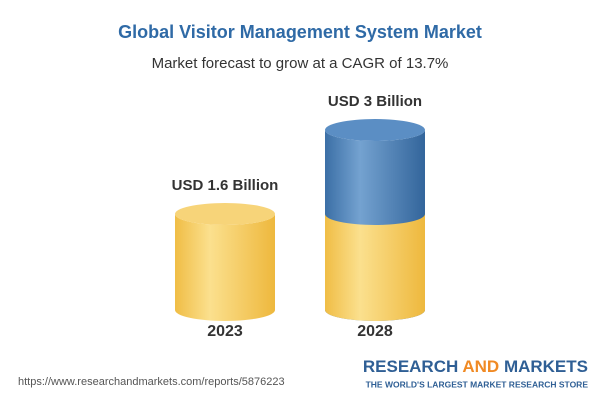  Describe the element at coordinates (546, 366) in the screenshot. I see `brand-word: MARKETS` at that location.